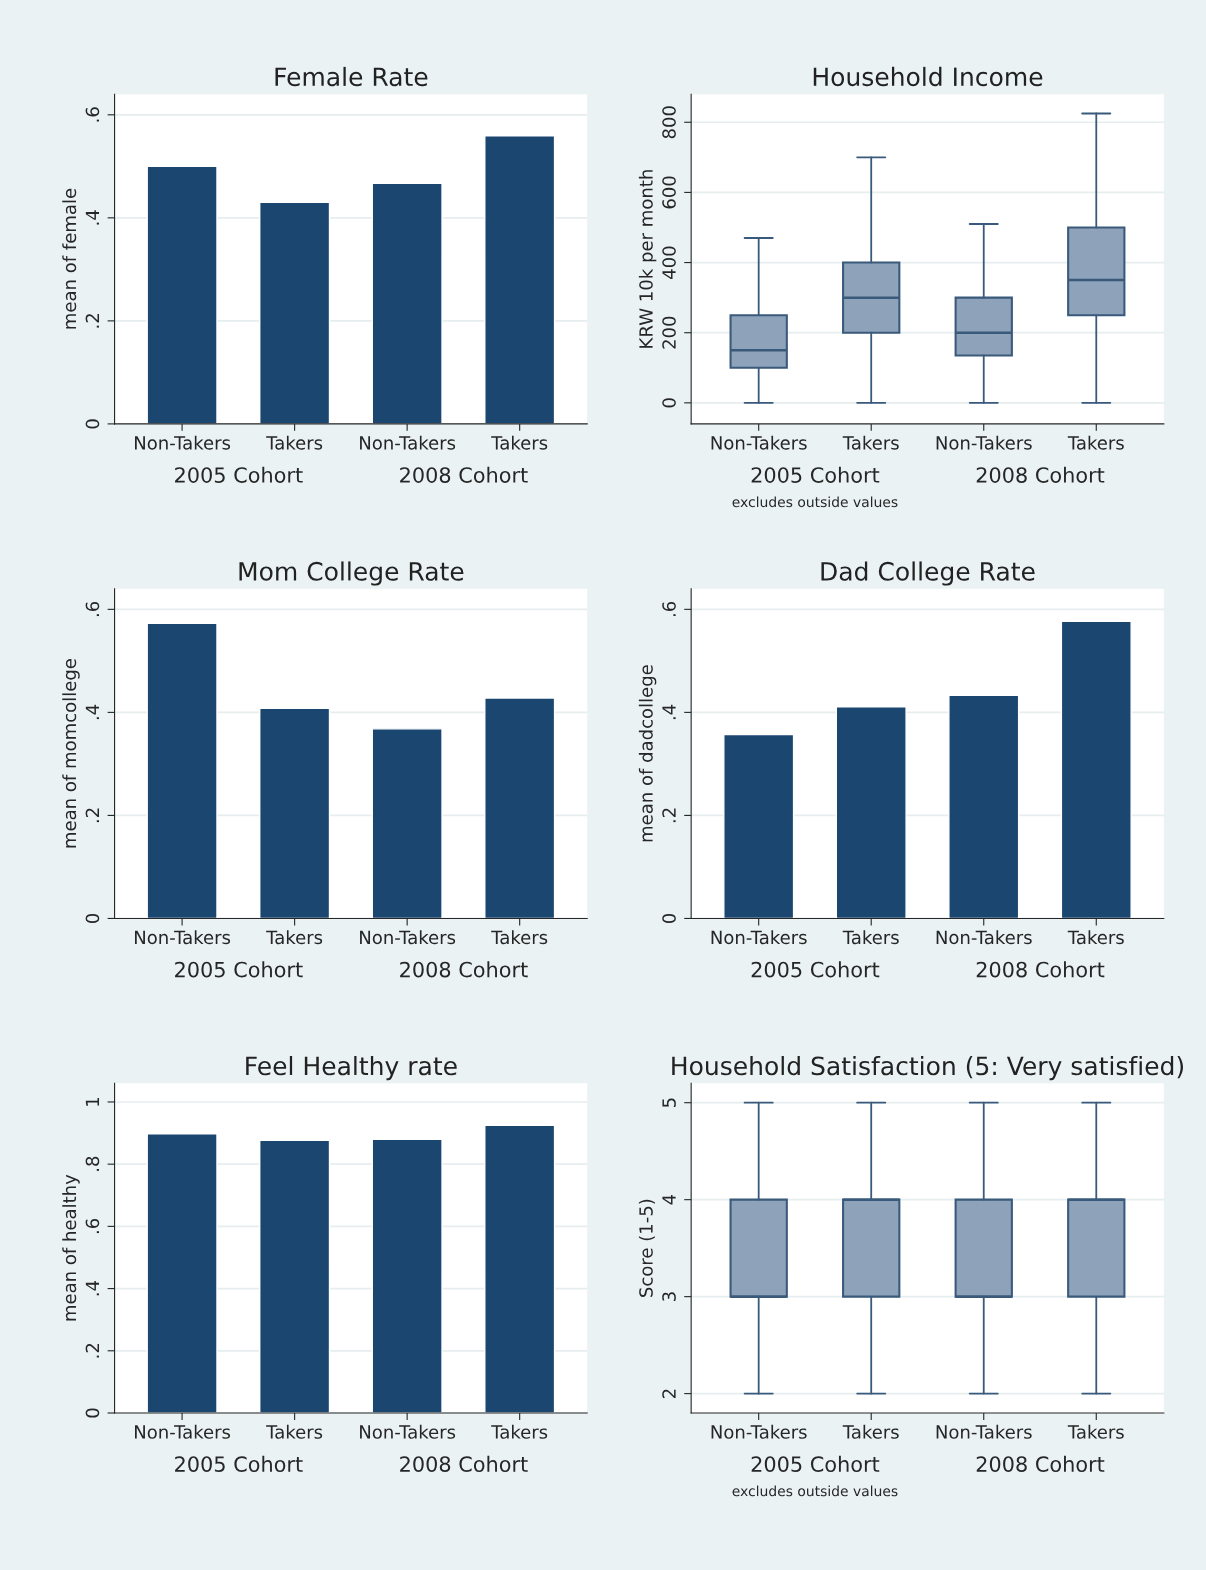 The width and height of the screenshot is (1206, 1570). Describe the element at coordinates (646, 1248) in the screenshot. I see `y-axis-title: Score (1-5)` at that location.